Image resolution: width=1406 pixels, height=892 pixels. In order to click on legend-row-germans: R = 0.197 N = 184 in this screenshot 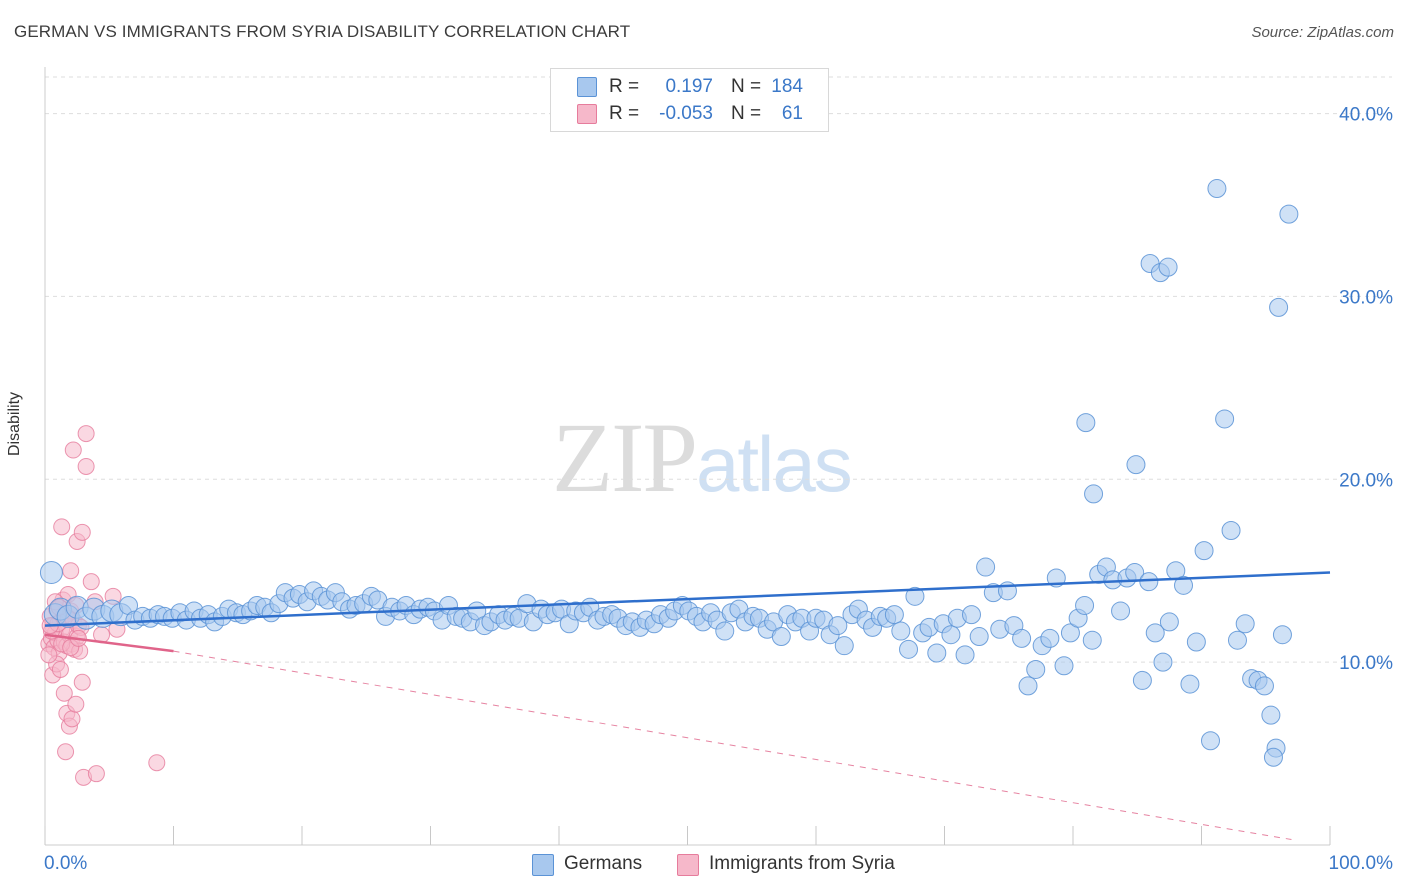, I will do `click(689, 86)`.